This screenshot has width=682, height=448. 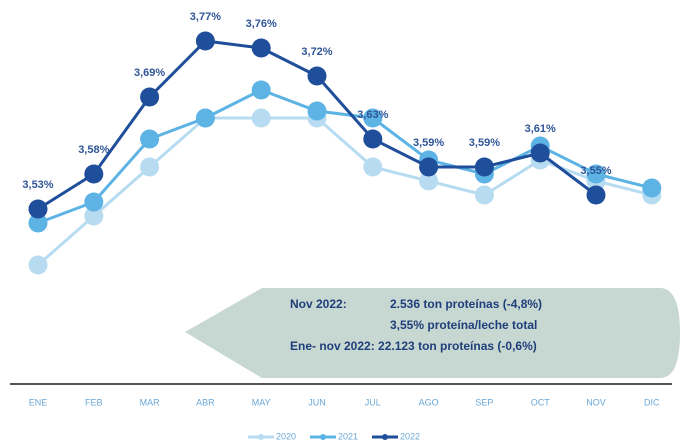 I want to click on x-tick-label: DIC, so click(x=652, y=402).